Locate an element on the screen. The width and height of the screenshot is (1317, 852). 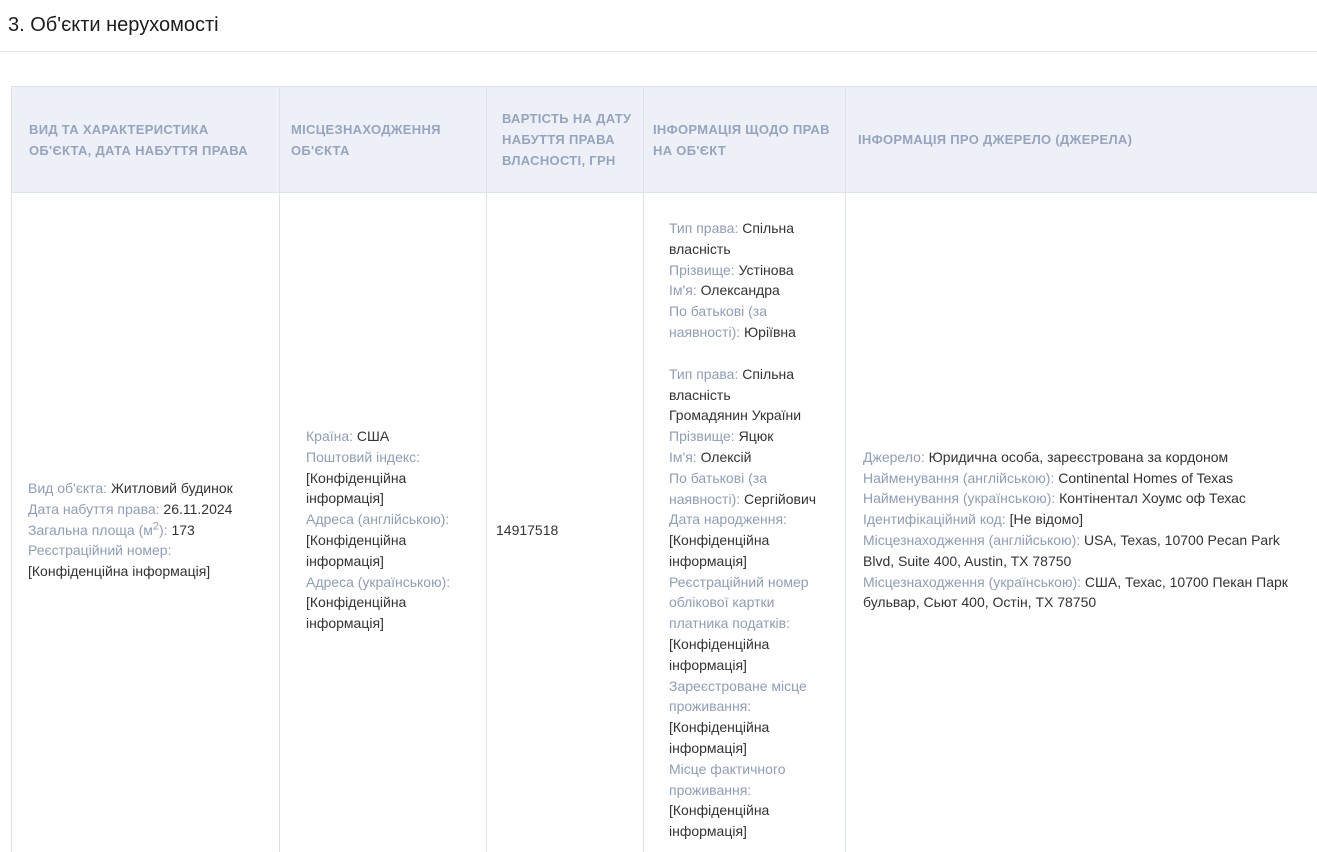
field-value: Контінентал Хоумс оф Техас is located at coordinates (1152, 498).